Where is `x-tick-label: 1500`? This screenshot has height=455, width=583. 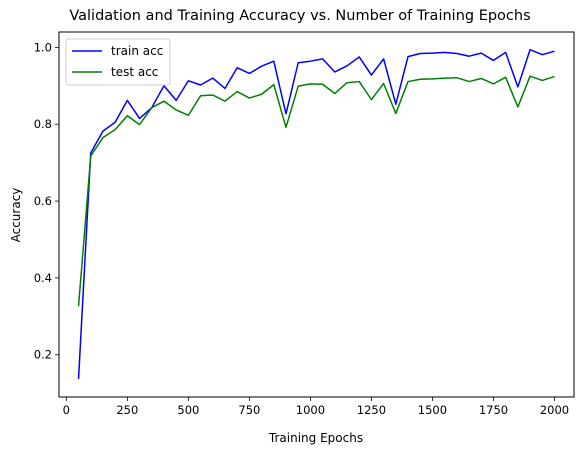 x-tick-label: 1500 is located at coordinates (432, 410).